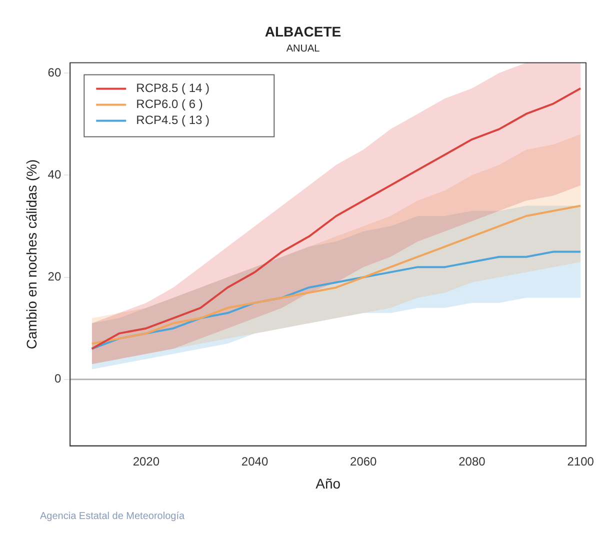 Image resolution: width=616 pixels, height=533 pixels. I want to click on x-tick-label: 2080, so click(472, 461).